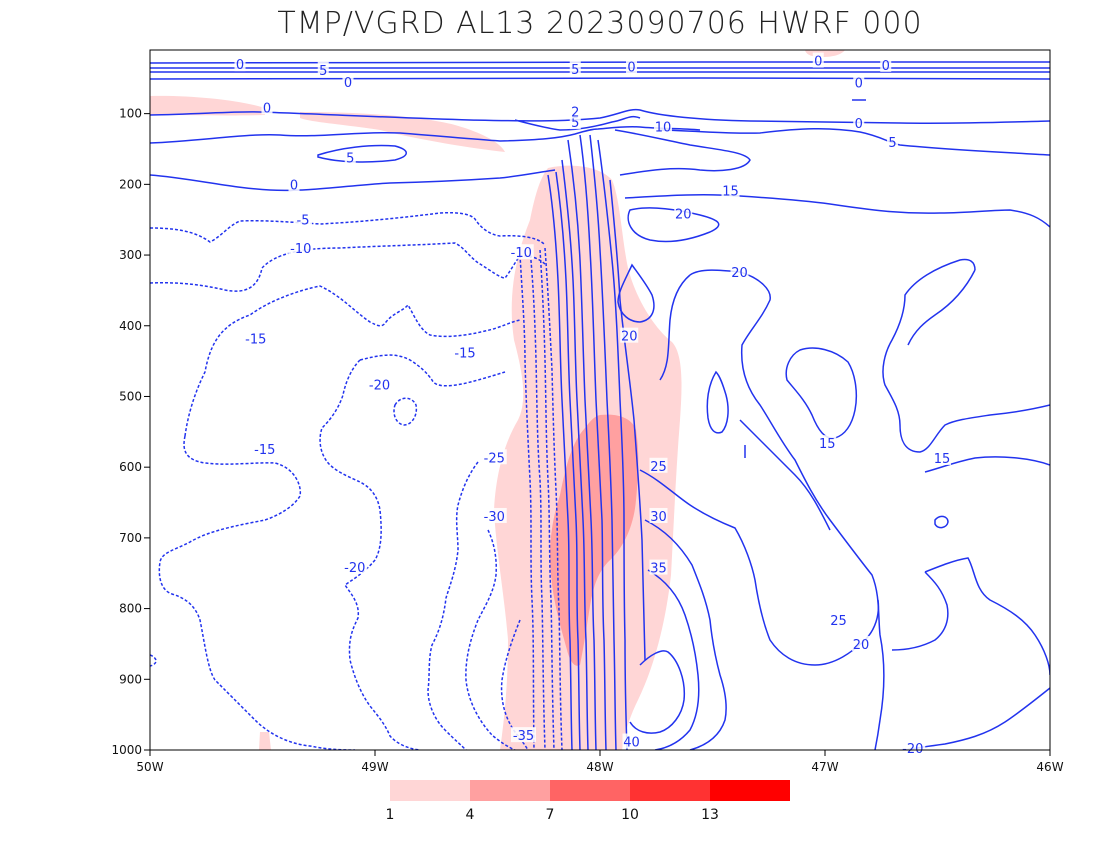 The image size is (1100, 850). What do you see at coordinates (130, 184) in the screenshot?
I see `y-tick-label: 200` at bounding box center [130, 184].